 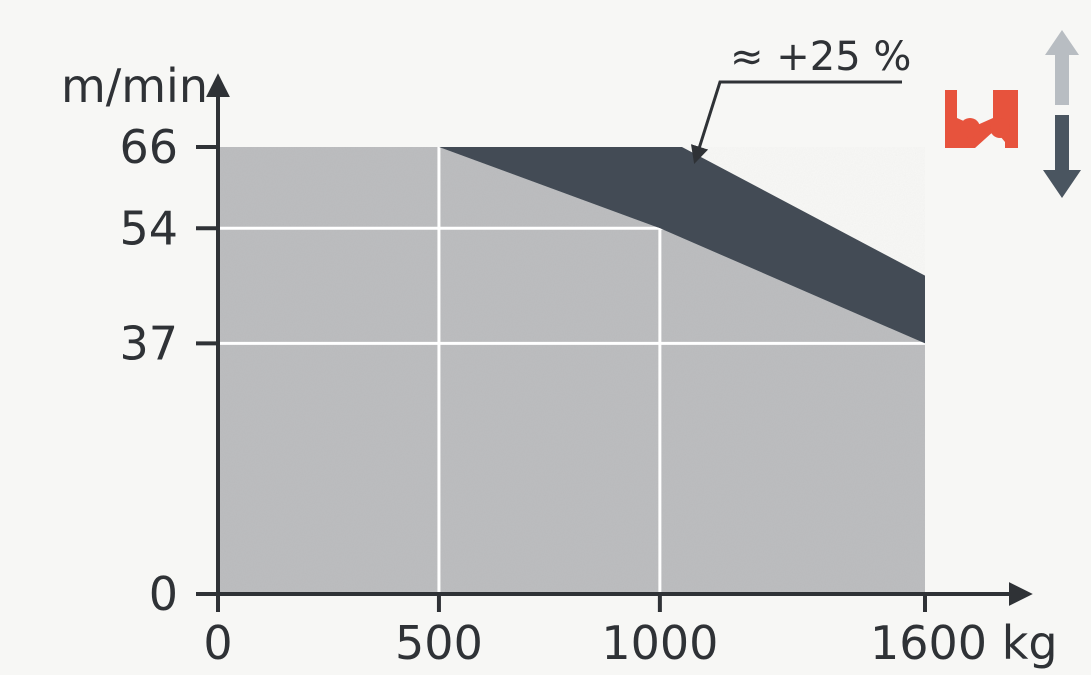 I want to click on annotation-label: ≈ +25 %, so click(x=820, y=57).